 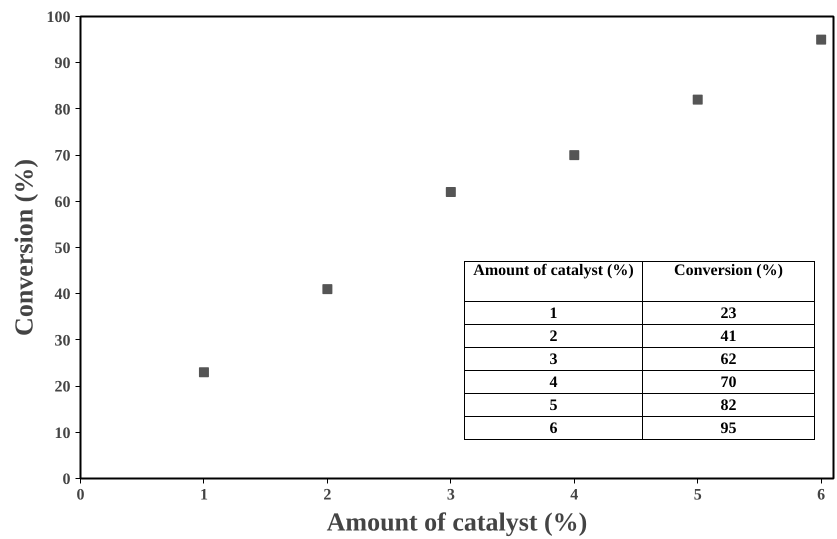 I want to click on x-tick-label: 6, so click(x=821, y=495).